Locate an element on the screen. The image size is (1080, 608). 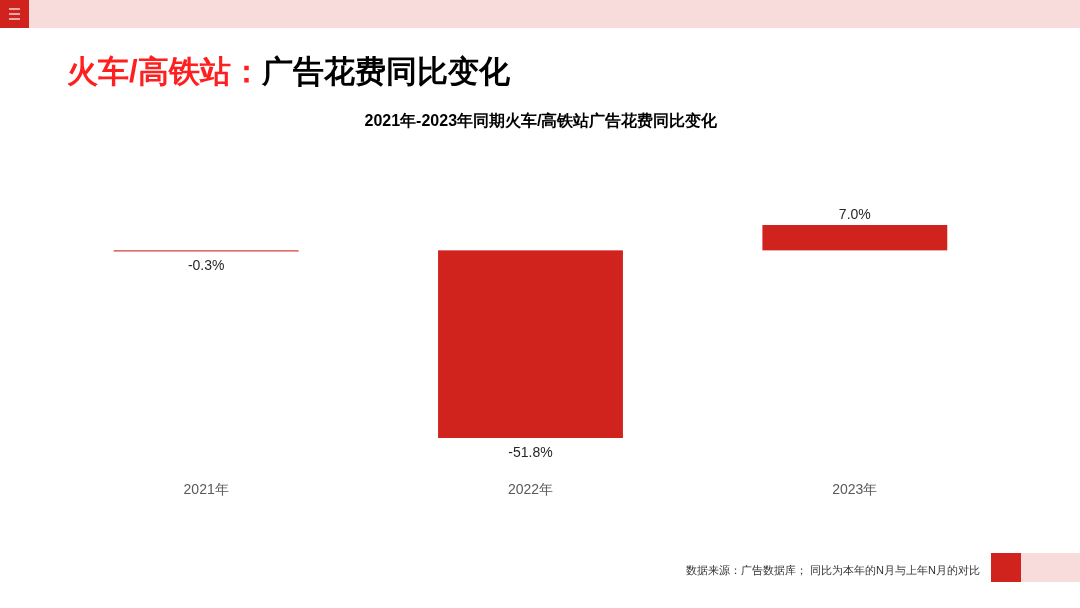
subtitle: 2021年-2023年同期火车/高铁站广告花费同比变化 is located at coordinates (541, 120).